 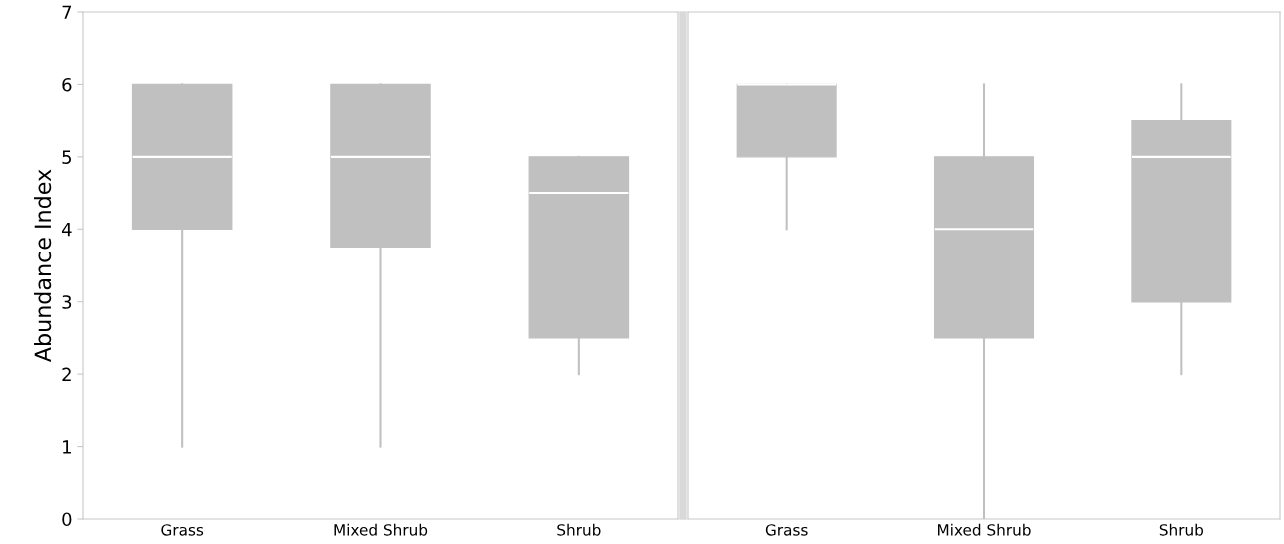 What do you see at coordinates (67, 519) in the screenshot?
I see `y-tick-label: 0` at bounding box center [67, 519].